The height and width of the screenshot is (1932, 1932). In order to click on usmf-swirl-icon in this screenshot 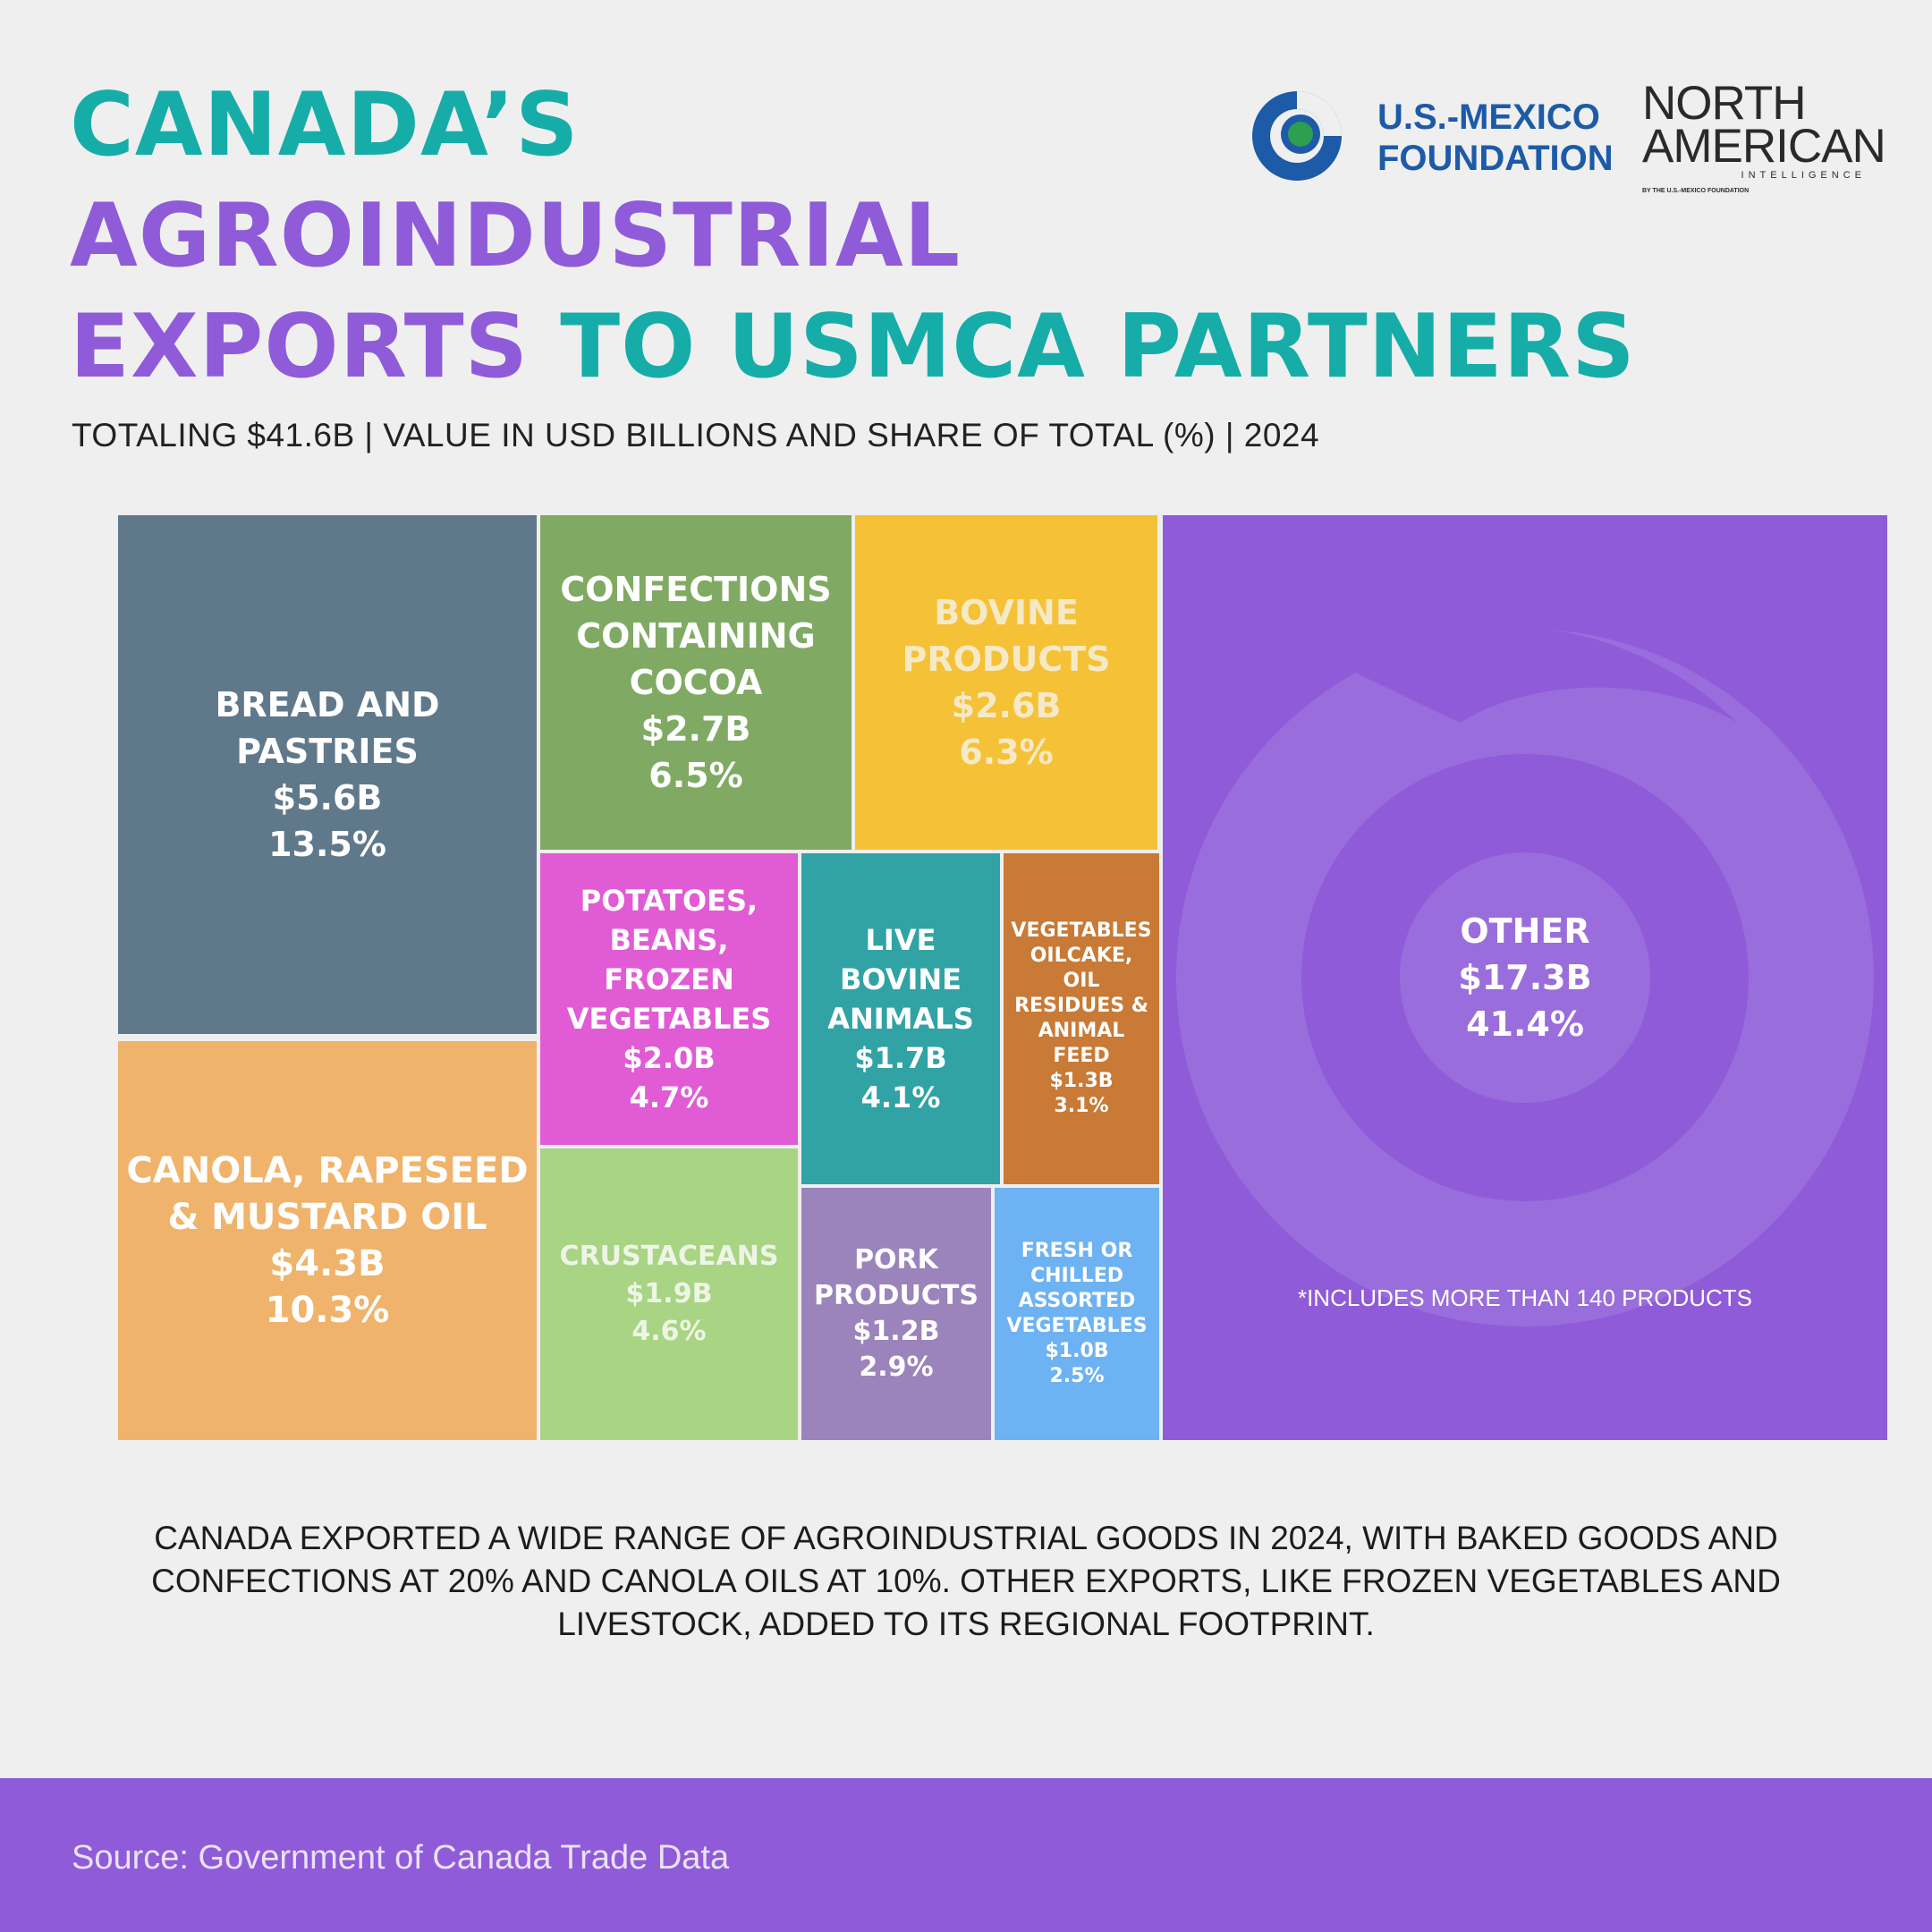, I will do `click(1297, 136)`.